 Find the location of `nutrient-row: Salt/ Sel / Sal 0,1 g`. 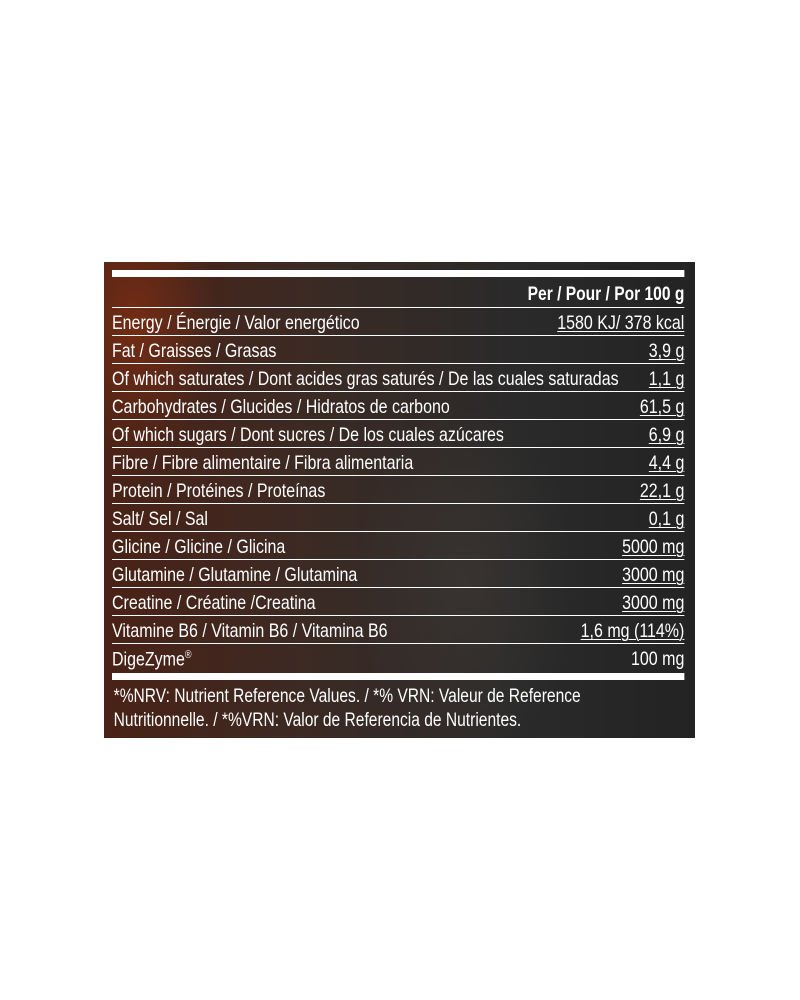

nutrient-row: Salt/ Sel / Sal 0,1 g is located at coordinates (398, 517).